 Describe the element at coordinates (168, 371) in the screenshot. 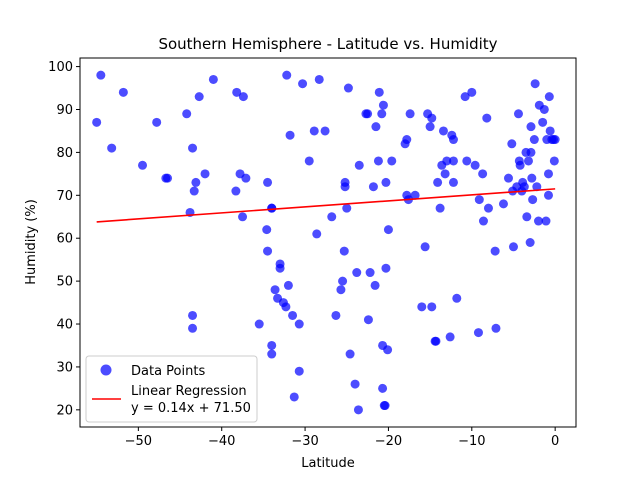

I see `legend-label-data-points: Data Points` at that location.